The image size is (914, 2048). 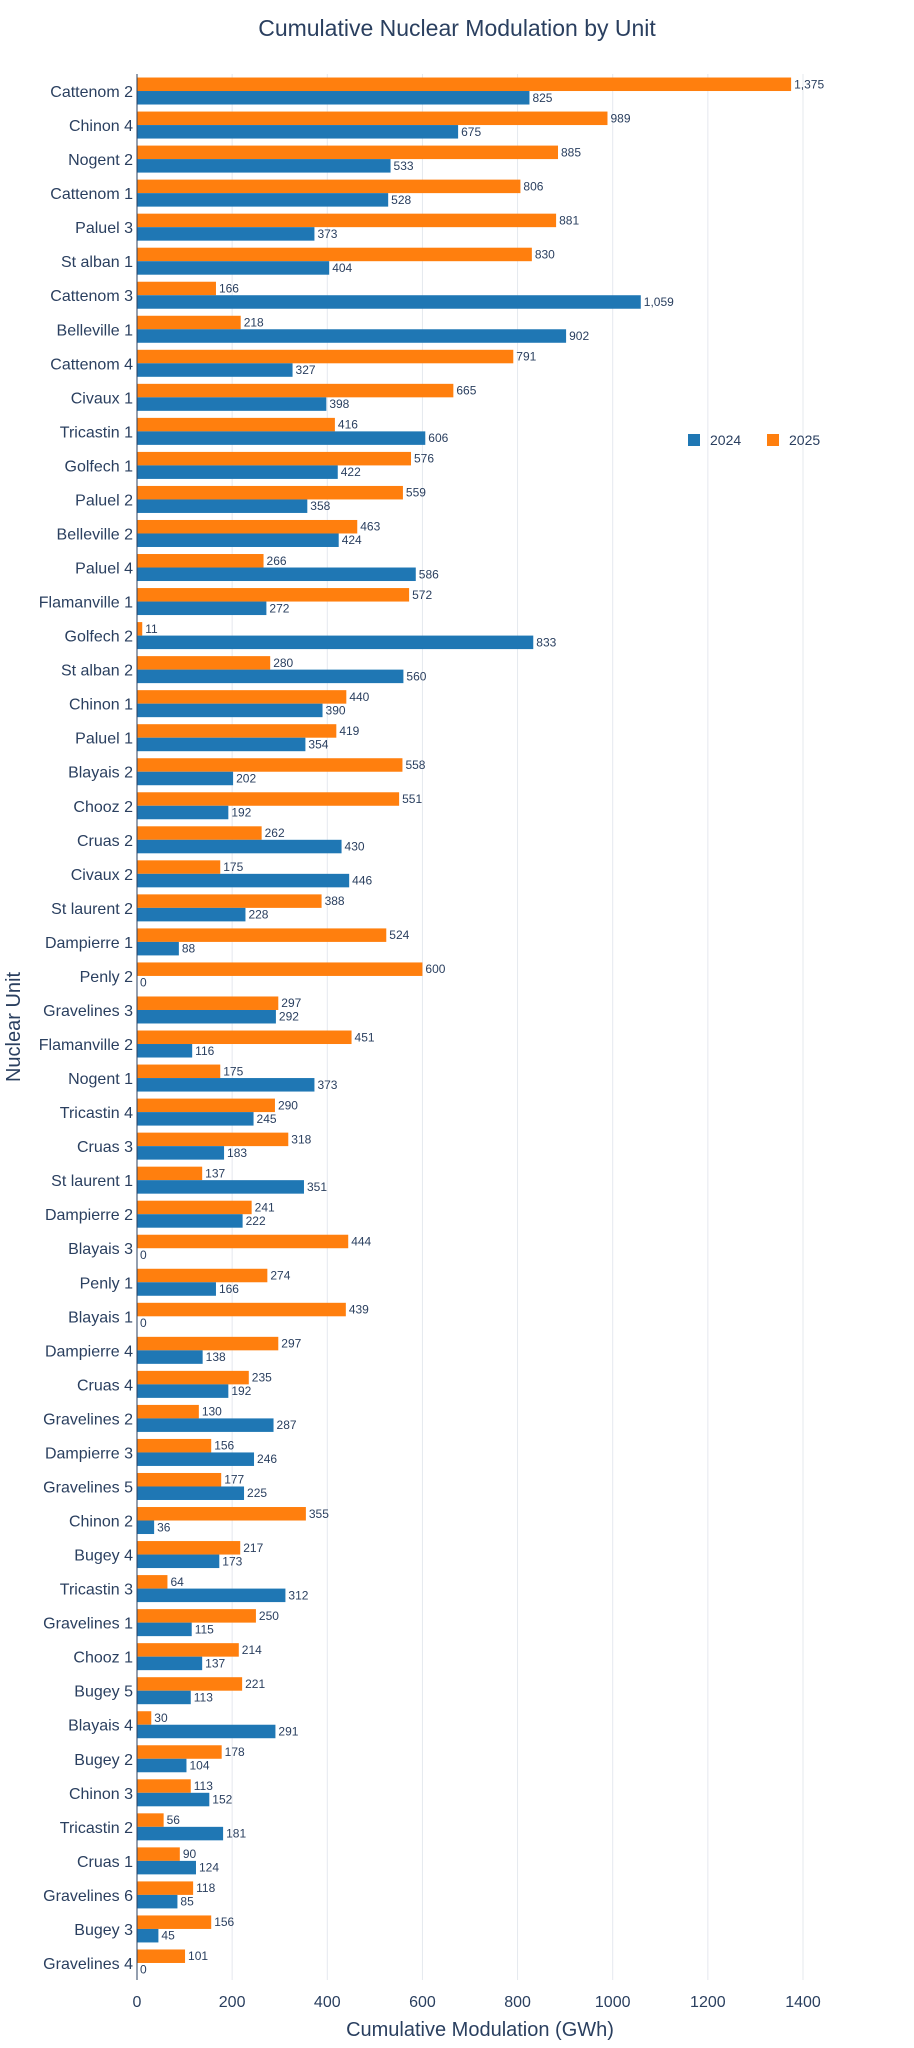 I want to click on legend-label-2025: 2025, so click(x=804, y=440).